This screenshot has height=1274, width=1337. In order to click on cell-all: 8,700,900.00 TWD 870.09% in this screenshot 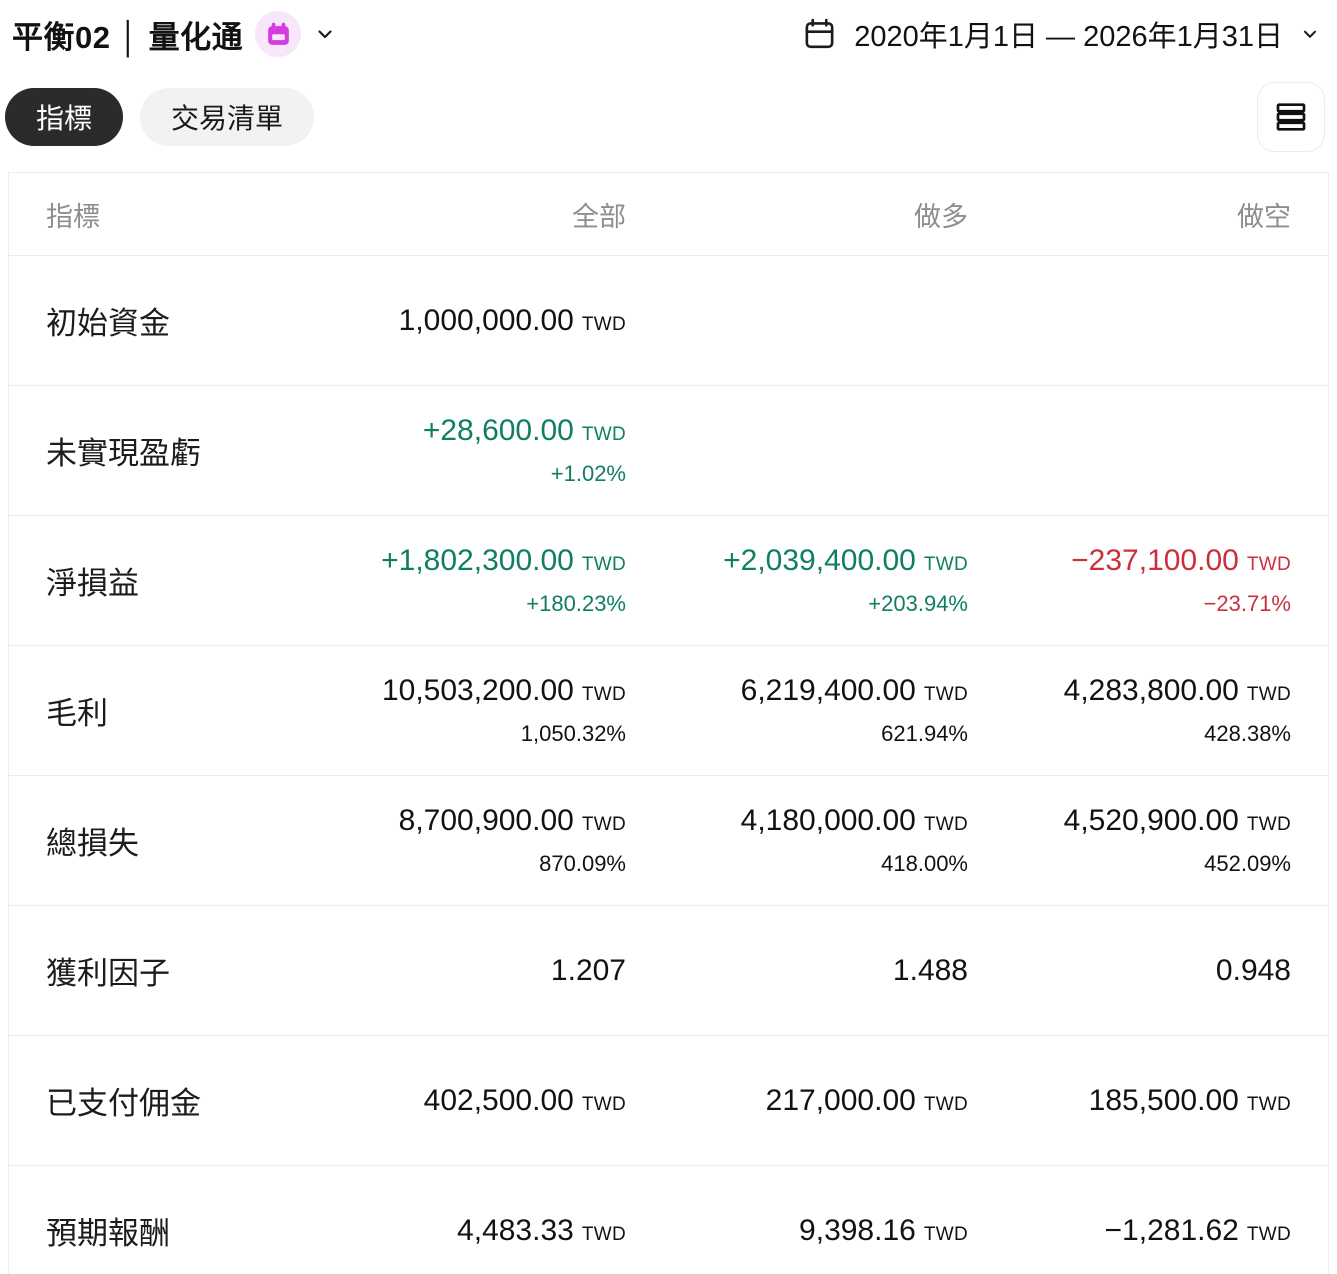, I will do `click(456, 840)`.